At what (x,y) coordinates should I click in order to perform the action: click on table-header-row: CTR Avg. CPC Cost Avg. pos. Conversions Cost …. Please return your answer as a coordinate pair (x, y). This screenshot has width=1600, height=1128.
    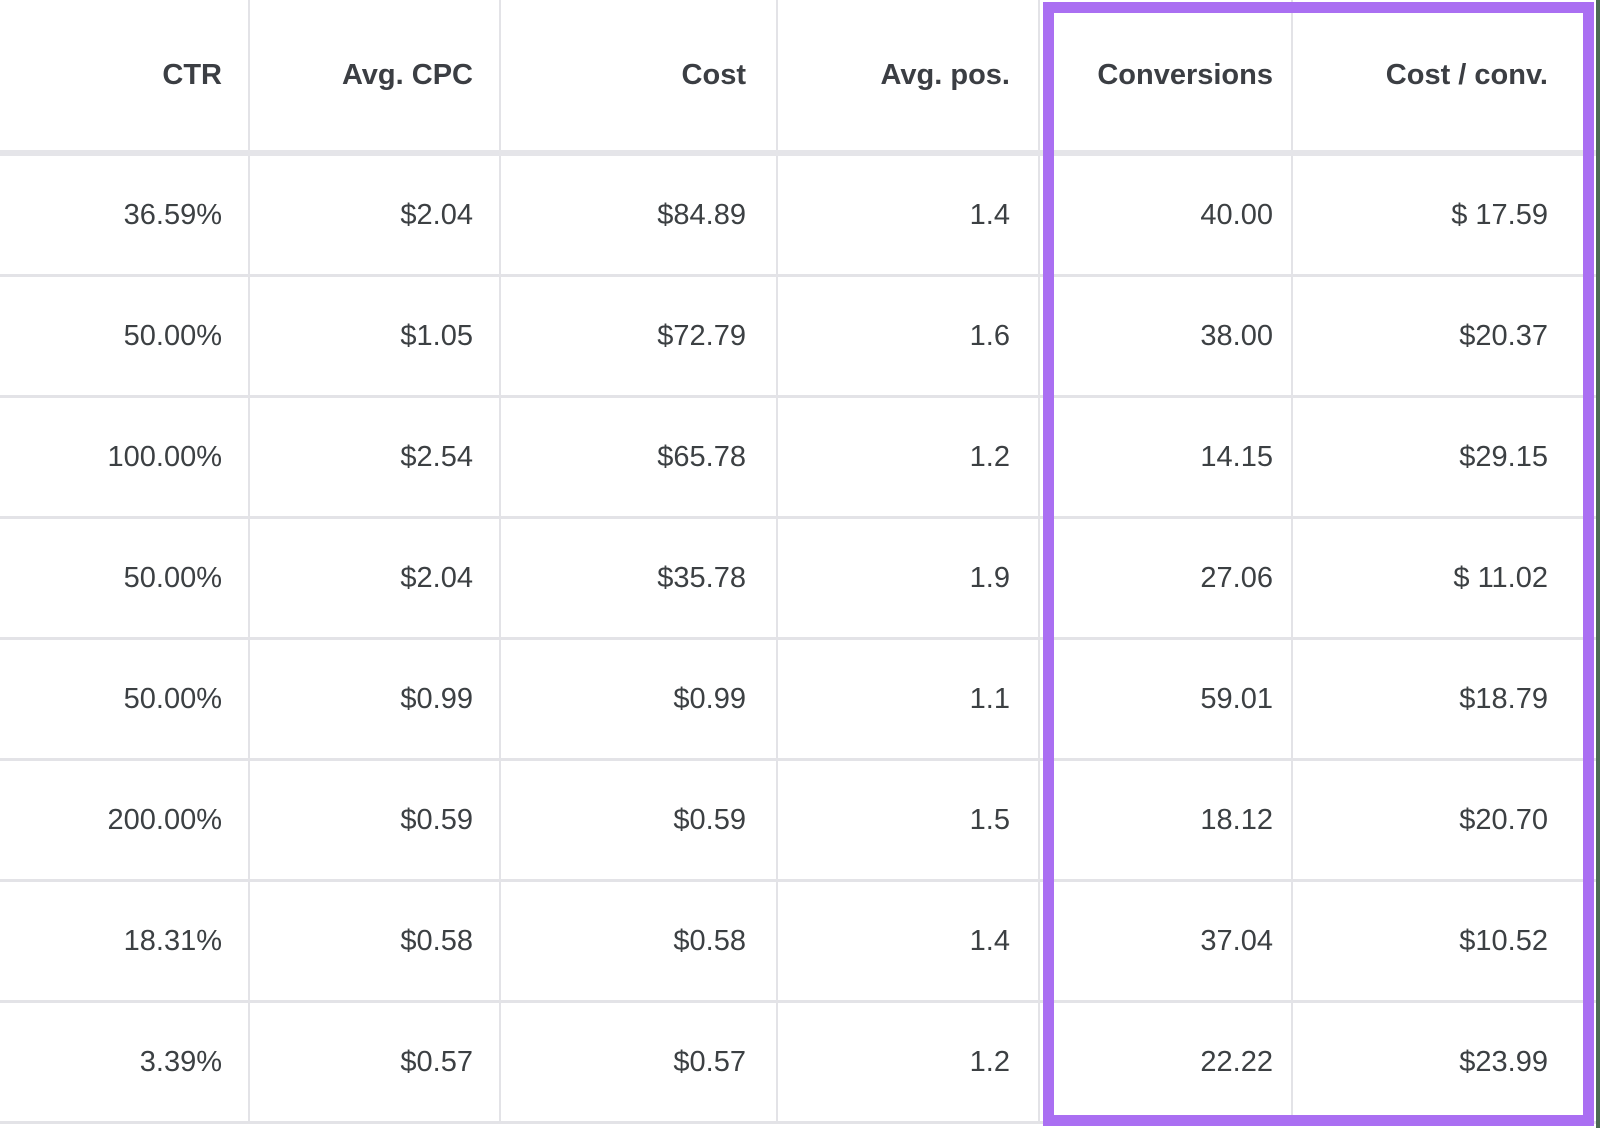
    Looking at the image, I should click on (800, 78).